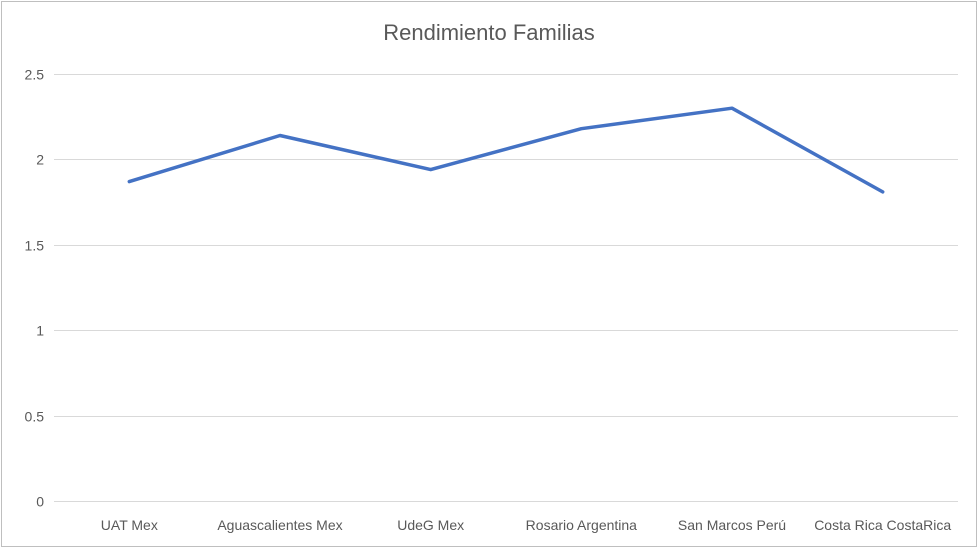  What do you see at coordinates (35, 246) in the screenshot?
I see `y-tick-label: 1.5` at bounding box center [35, 246].